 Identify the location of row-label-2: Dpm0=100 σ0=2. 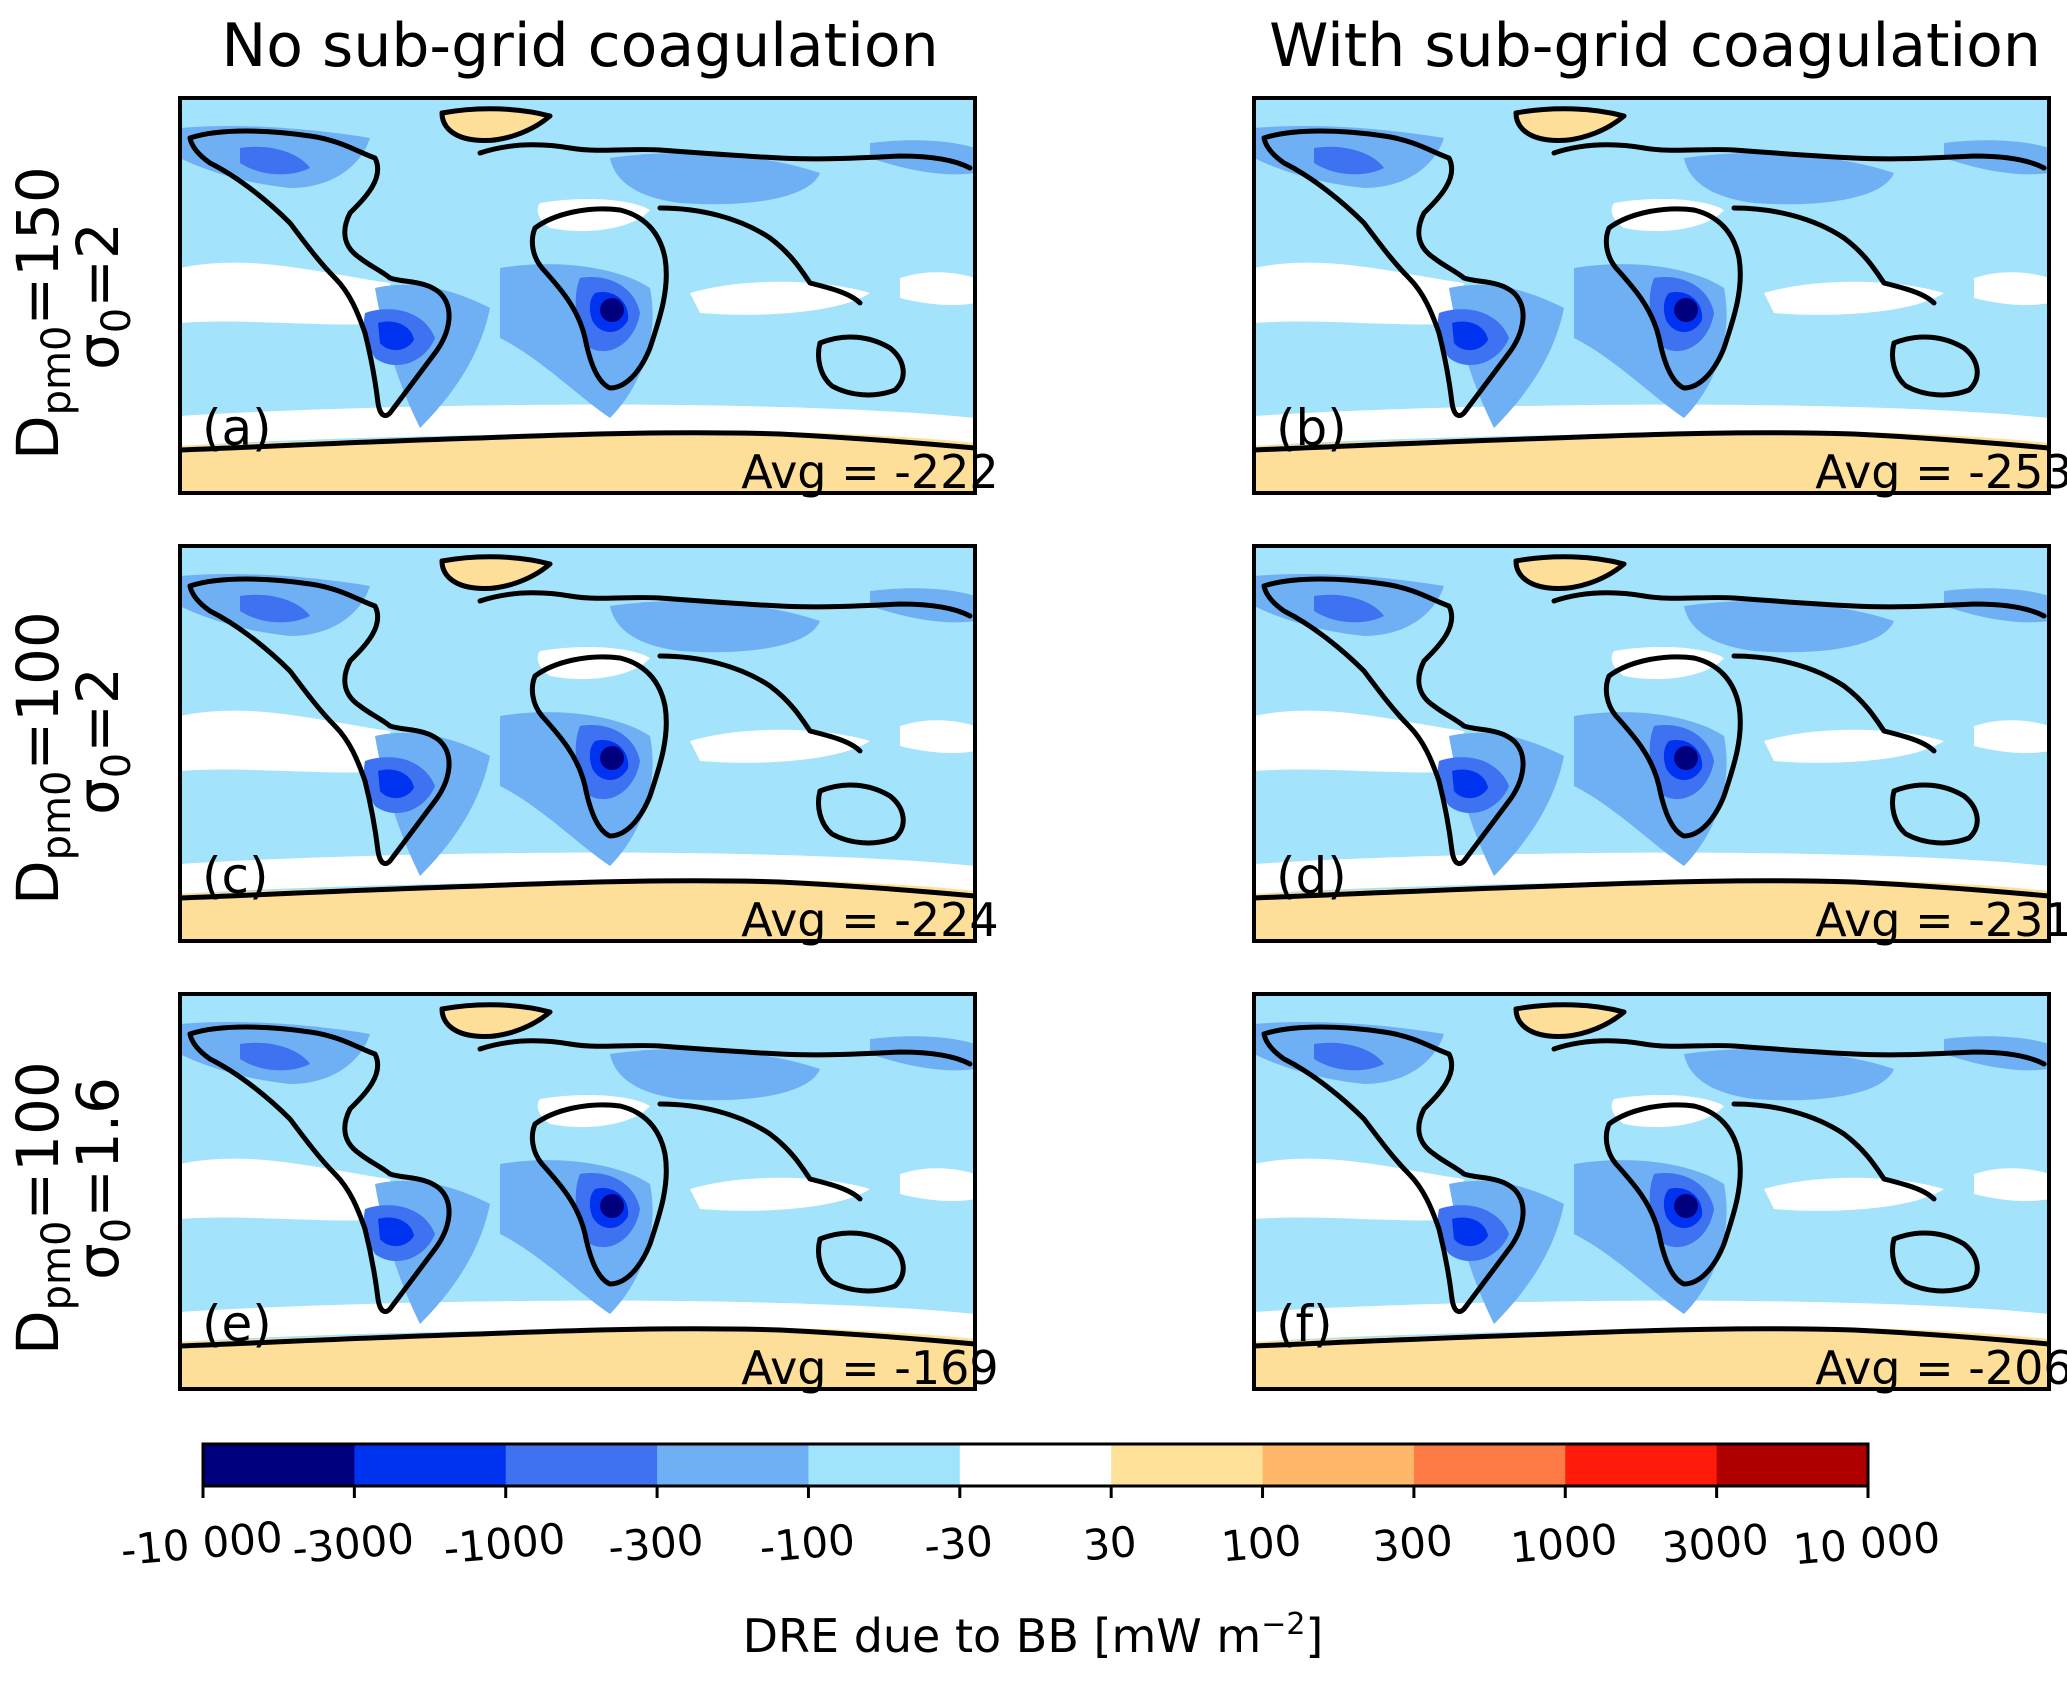
(72, 758).